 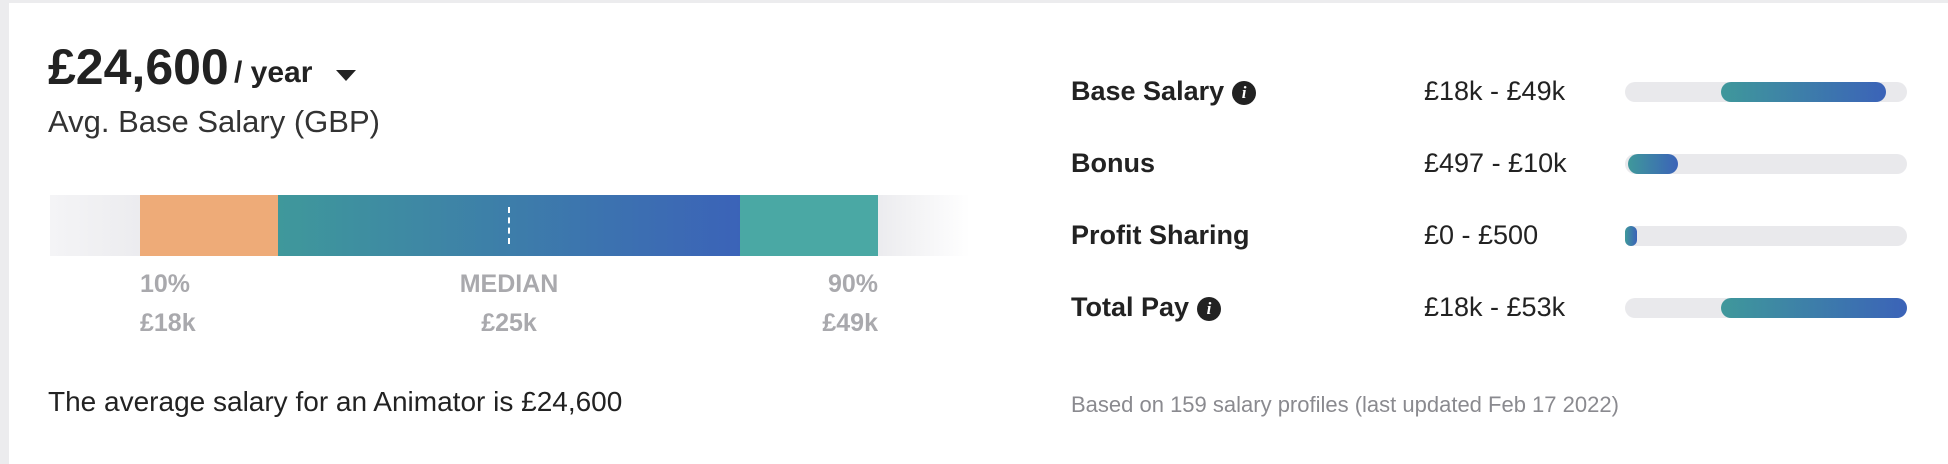 What do you see at coordinates (1495, 307) in the screenshot?
I see `row-range: £18k - £53k` at bounding box center [1495, 307].